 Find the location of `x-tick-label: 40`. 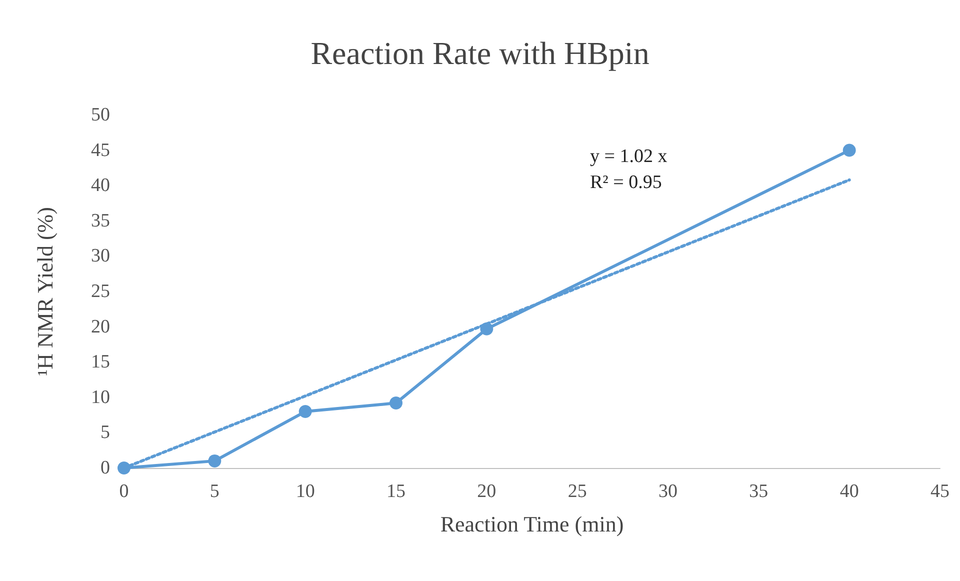

x-tick-label: 40 is located at coordinates (849, 491).